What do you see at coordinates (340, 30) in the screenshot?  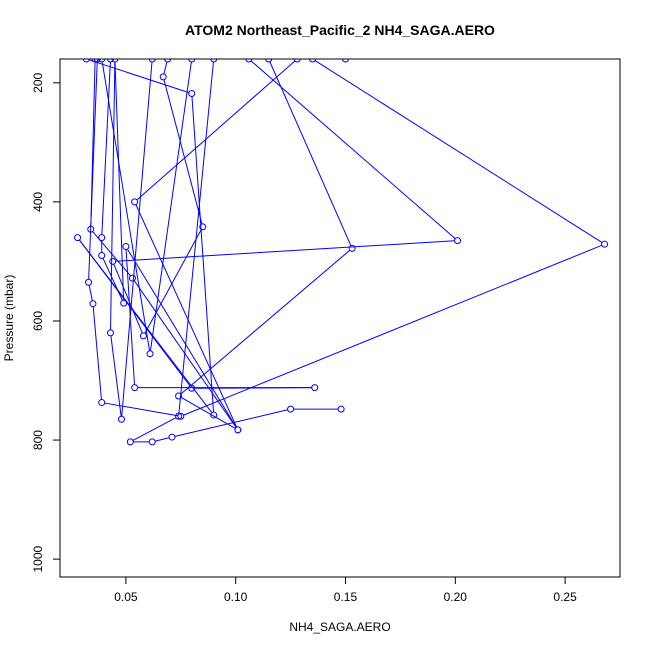 I see `chart-title: ATOM2 Northeast_Pacific_2 NH4_SAGA.AERO` at bounding box center [340, 30].